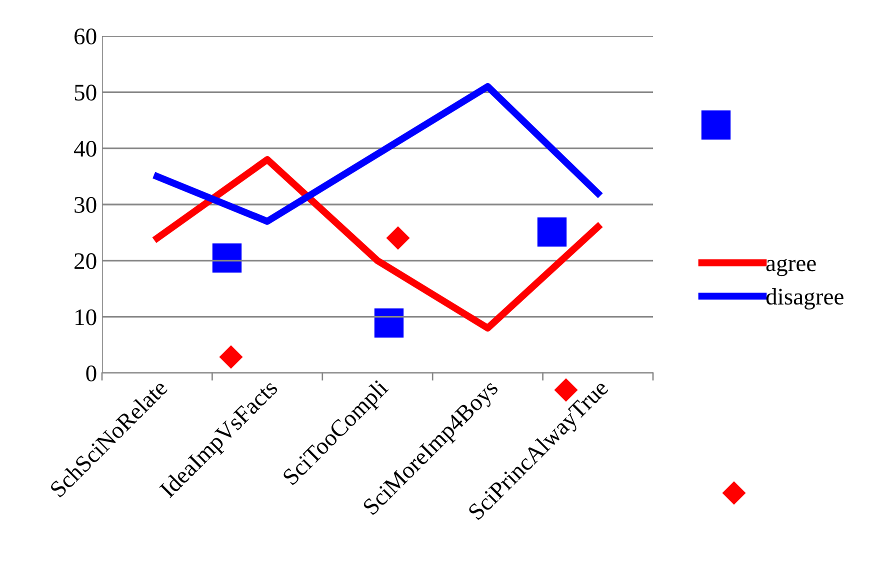 Image resolution: width=875 pixels, height=580 pixels. Describe the element at coordinates (85, 148) in the screenshot. I see `y-tick-label: 40` at that location.